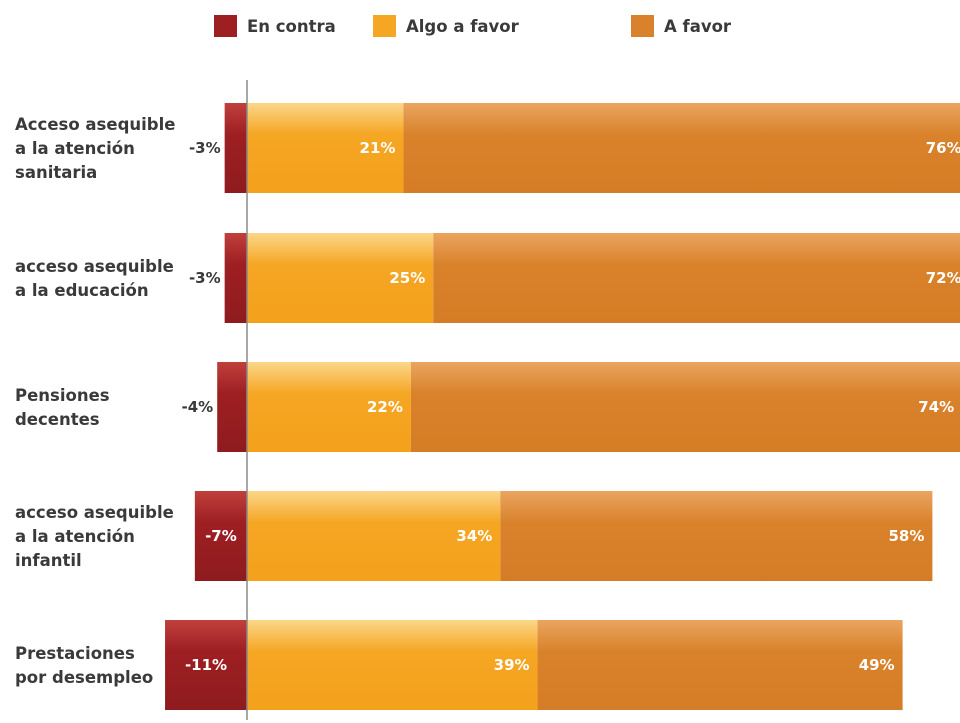  I want to click on value-label-en-contra-5: -11%, so click(206, 665).